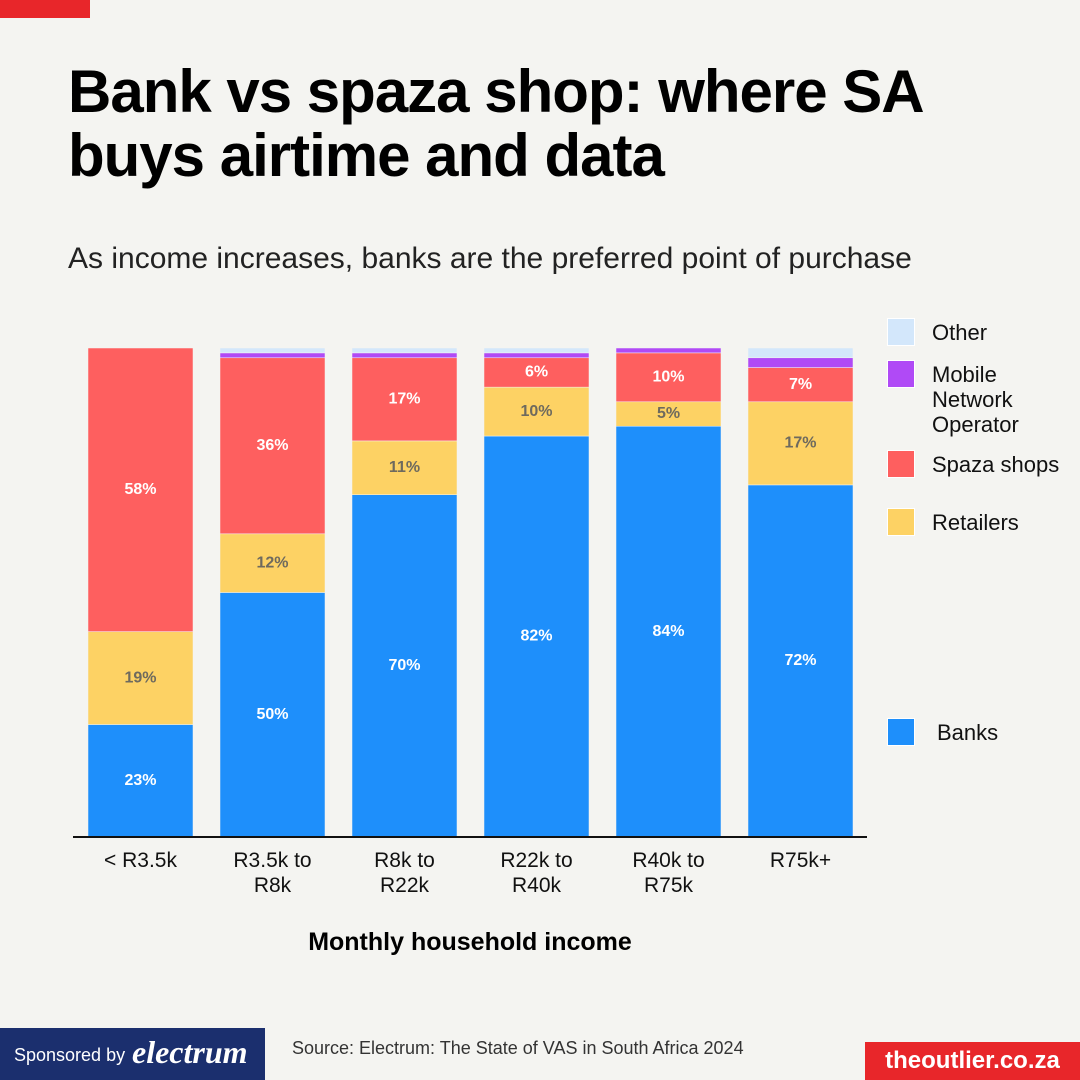 This screenshot has height=1080, width=1080. Describe the element at coordinates (996, 464) in the screenshot. I see `legend-label: Spaza shops` at that location.